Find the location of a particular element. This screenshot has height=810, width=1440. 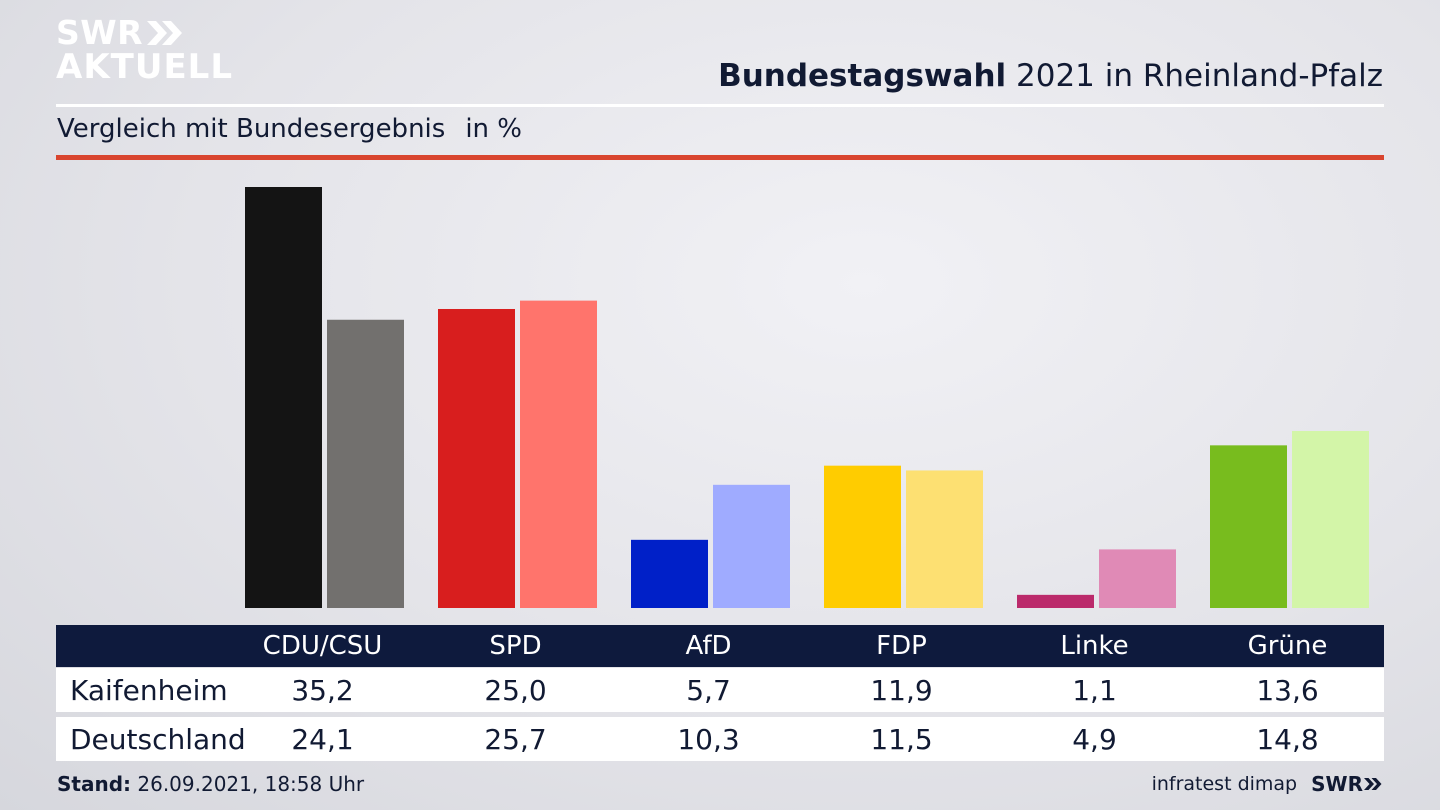

subtitle-text: Vergleich mit Bundesergebnis is located at coordinates (251, 129).